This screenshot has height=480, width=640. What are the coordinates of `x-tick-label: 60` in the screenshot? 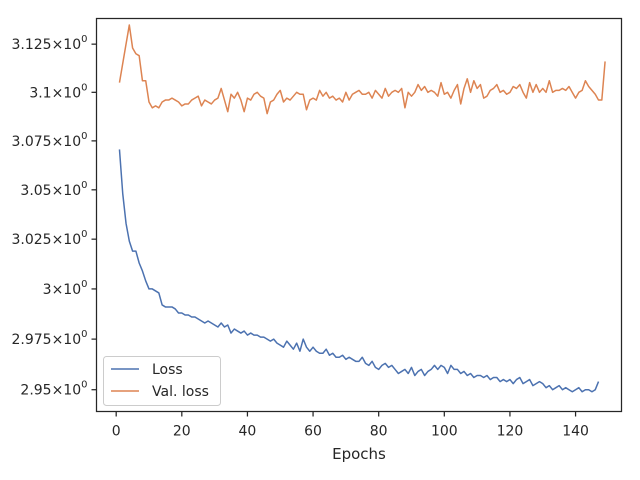 It's located at (313, 432).